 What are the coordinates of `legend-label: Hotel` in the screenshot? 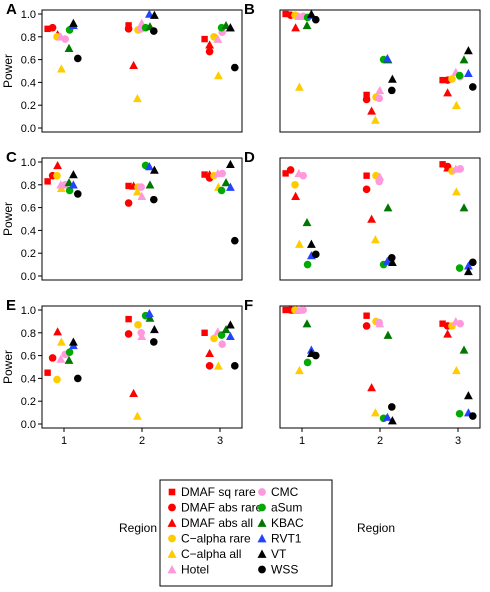 It's located at (195, 570).